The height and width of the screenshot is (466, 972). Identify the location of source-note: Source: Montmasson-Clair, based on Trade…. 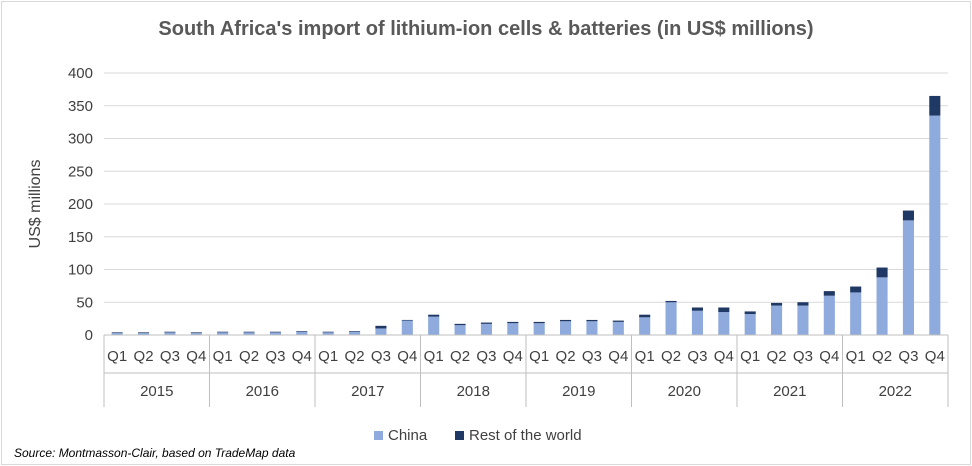
(155, 453).